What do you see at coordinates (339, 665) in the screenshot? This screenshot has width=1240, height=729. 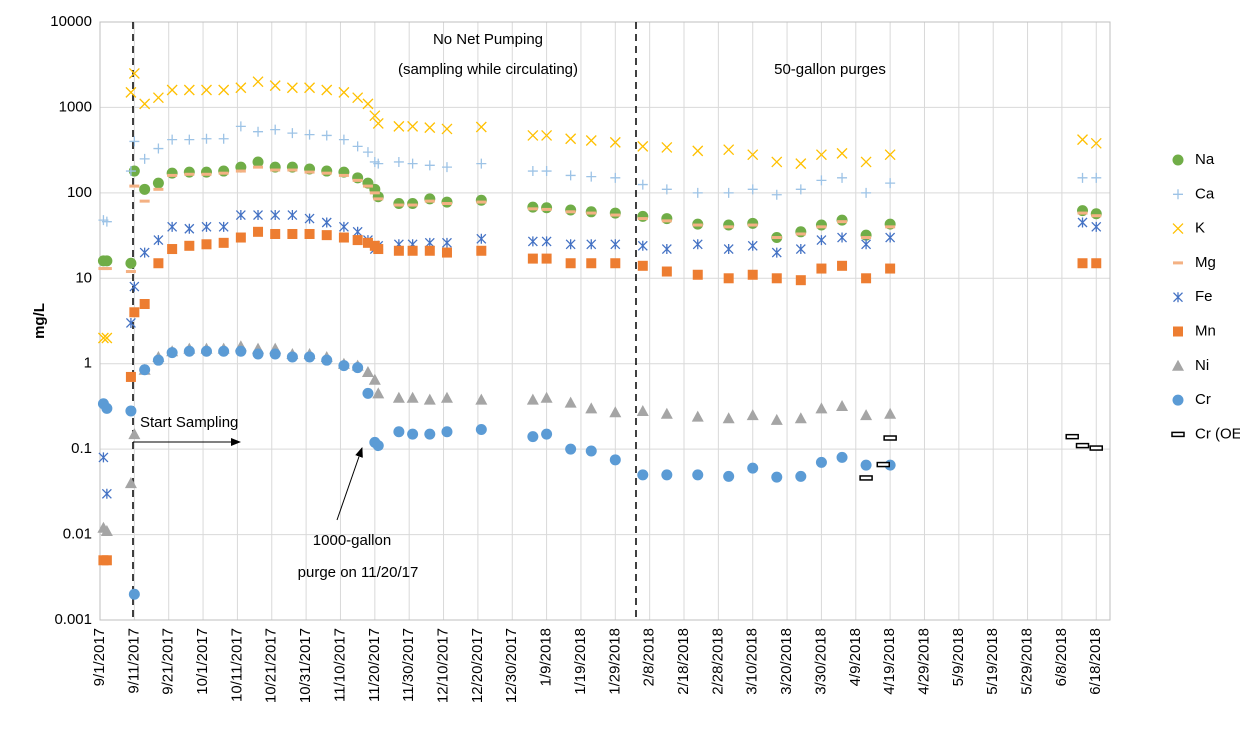 I see `x-tick-label: 11/10/2017` at bounding box center [339, 665].